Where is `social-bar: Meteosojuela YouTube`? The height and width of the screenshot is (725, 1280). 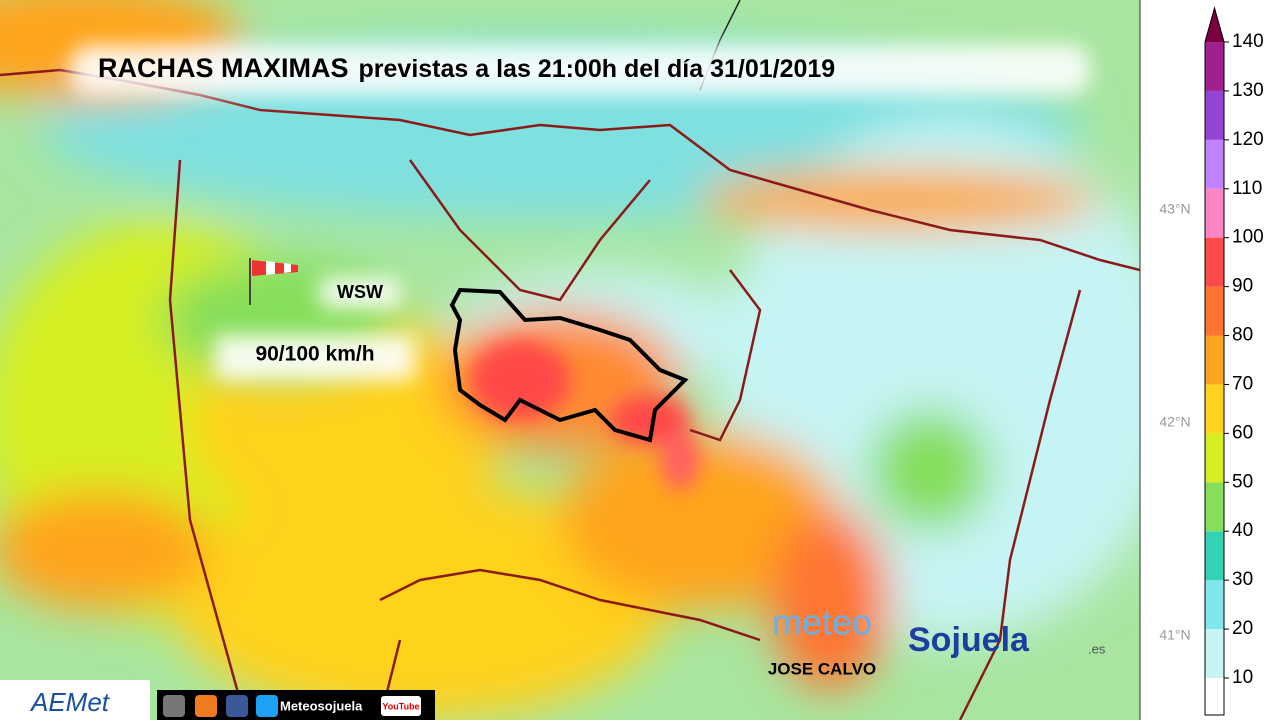
social-bar: Meteosojuela YouTube is located at coordinates (296, 705).